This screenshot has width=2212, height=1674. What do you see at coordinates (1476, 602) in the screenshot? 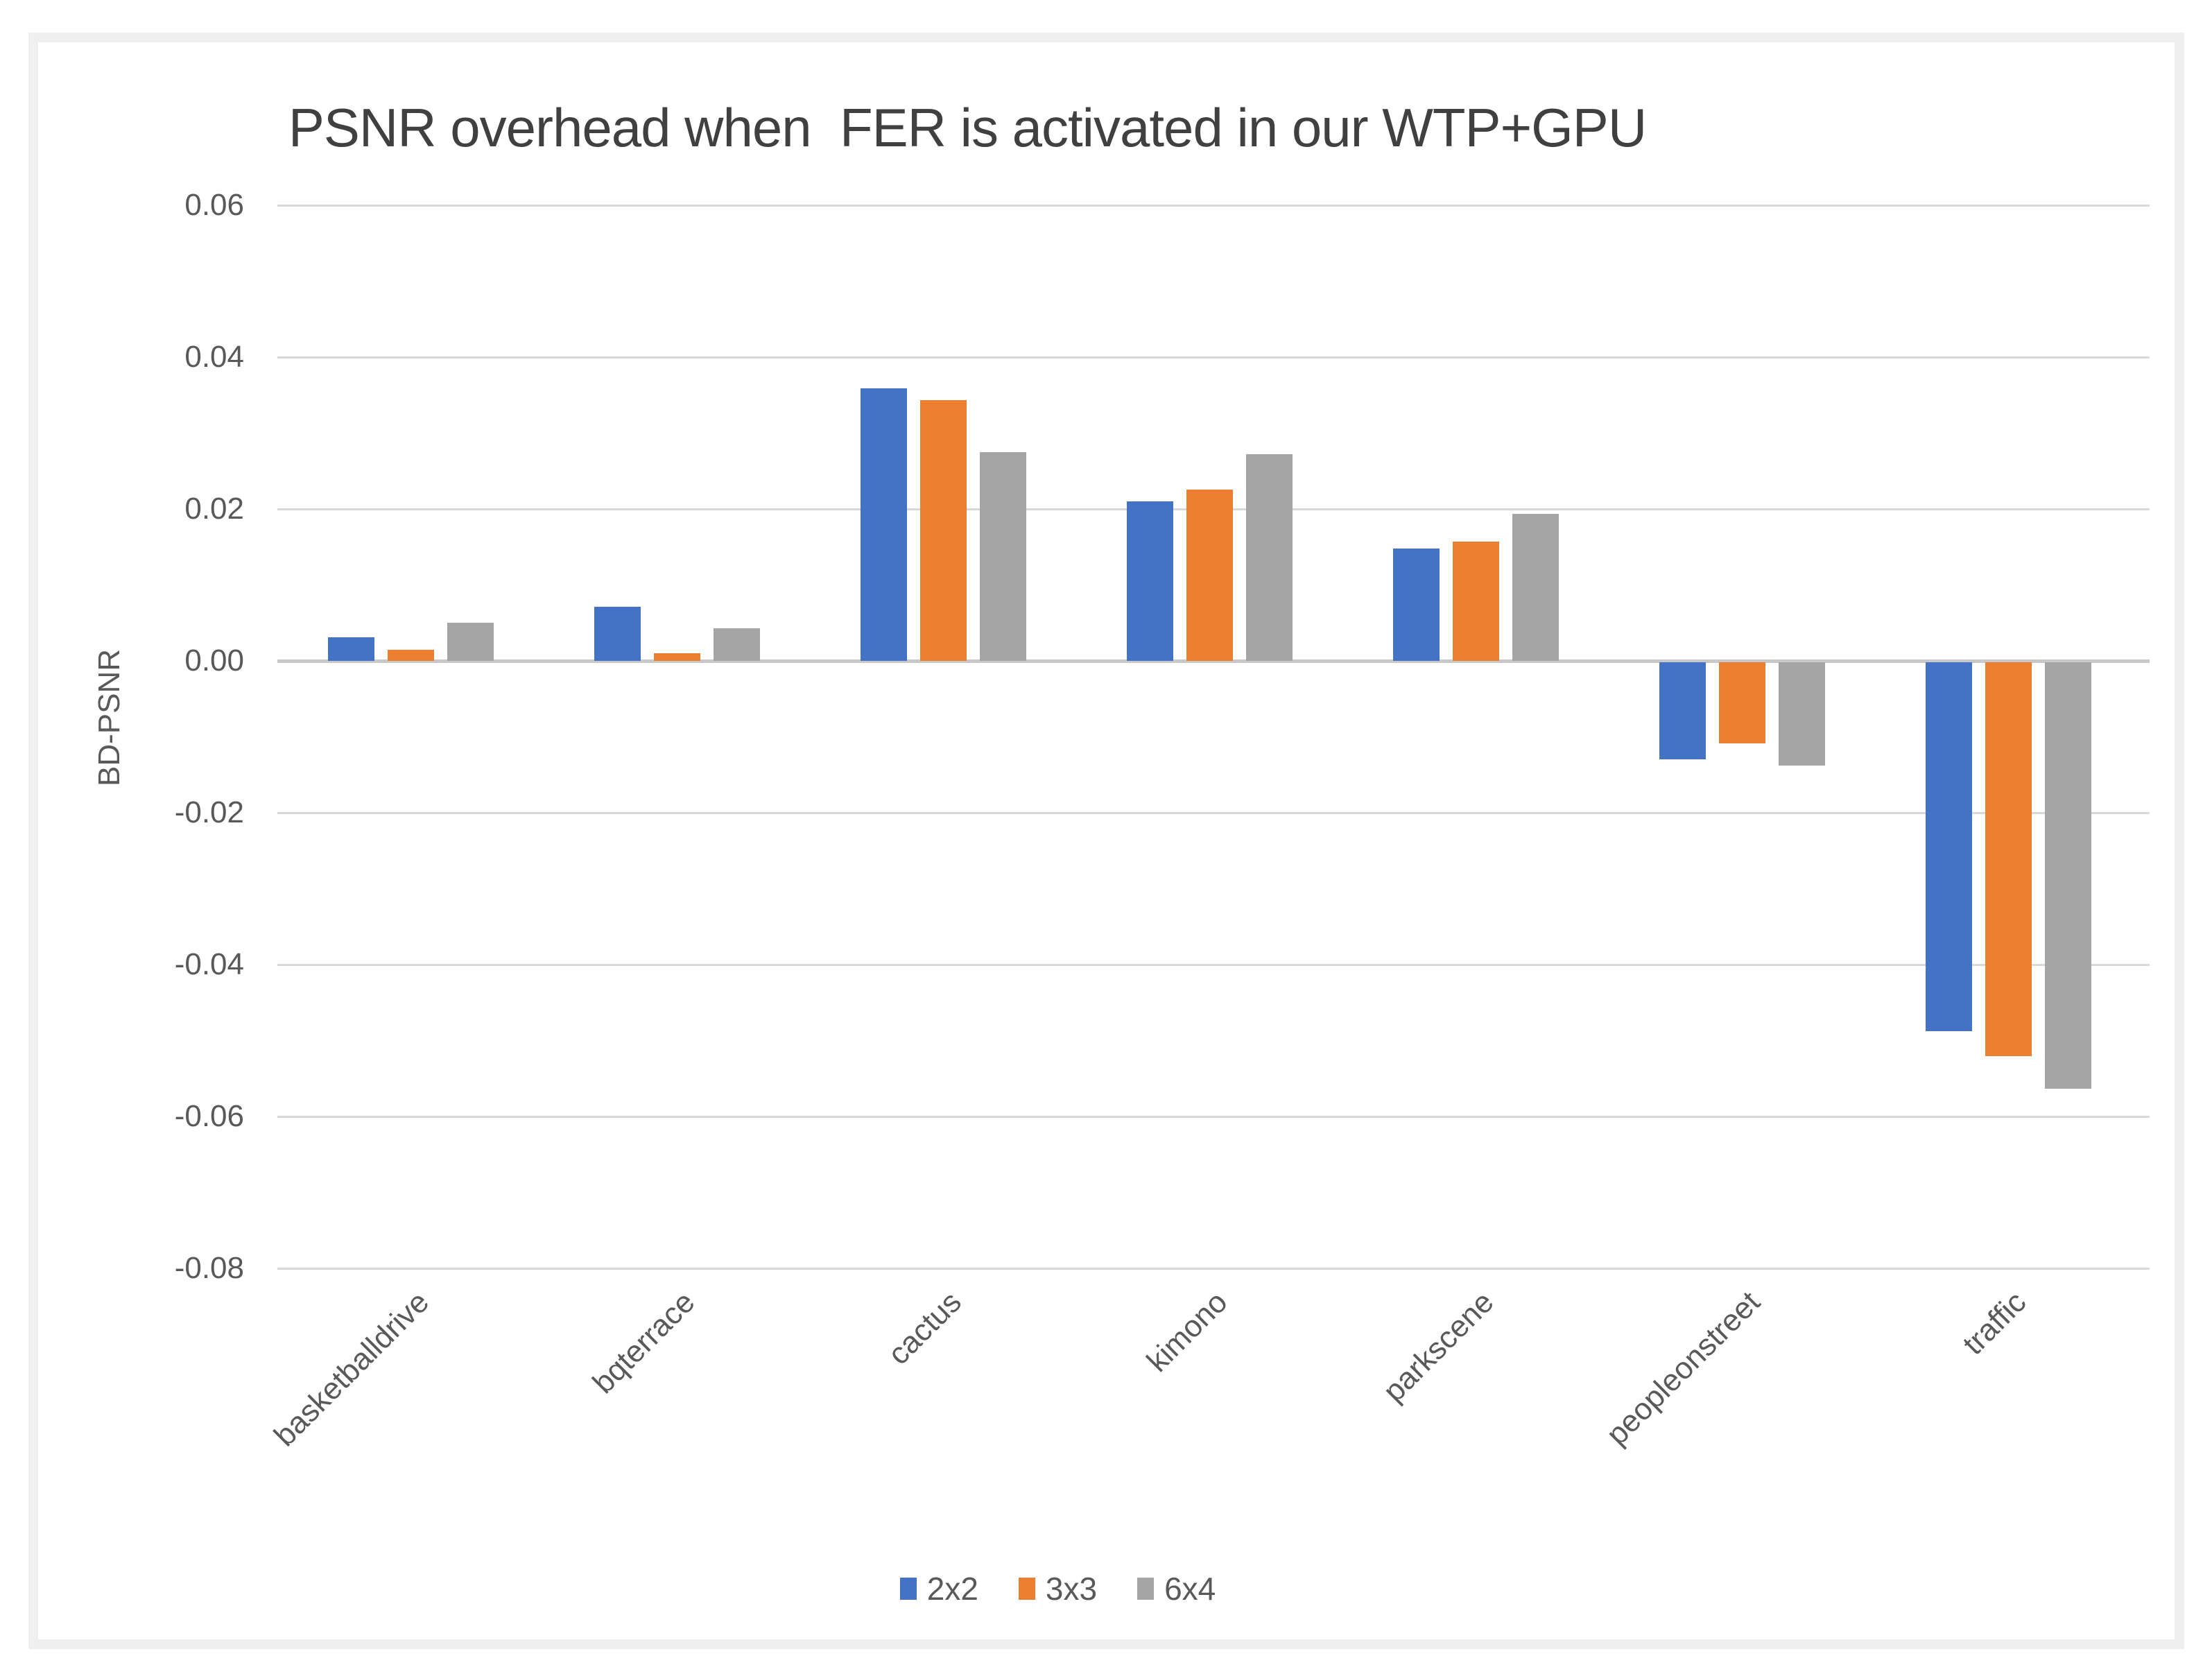
I see `bar-3x3-parkscene` at bounding box center [1476, 602].